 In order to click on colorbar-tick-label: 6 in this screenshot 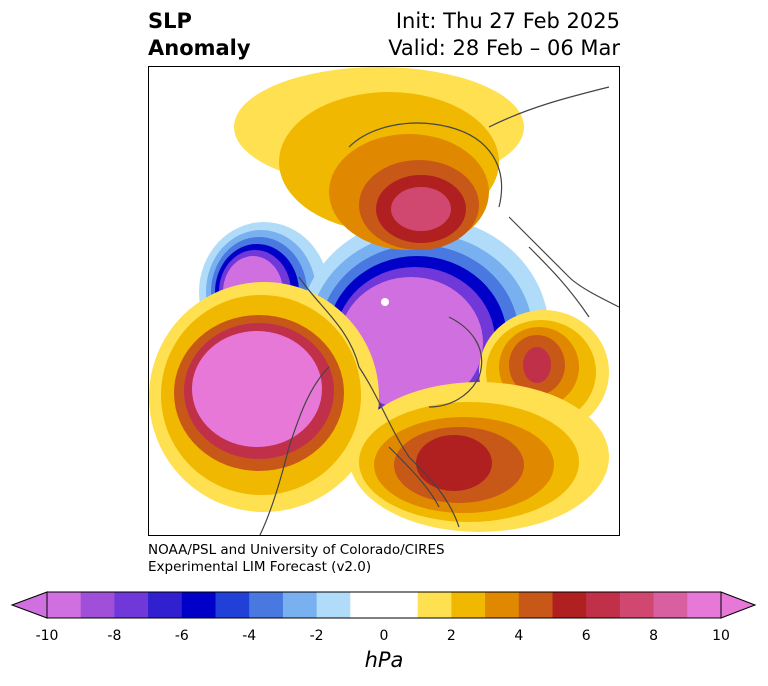, I will do `click(586, 636)`.